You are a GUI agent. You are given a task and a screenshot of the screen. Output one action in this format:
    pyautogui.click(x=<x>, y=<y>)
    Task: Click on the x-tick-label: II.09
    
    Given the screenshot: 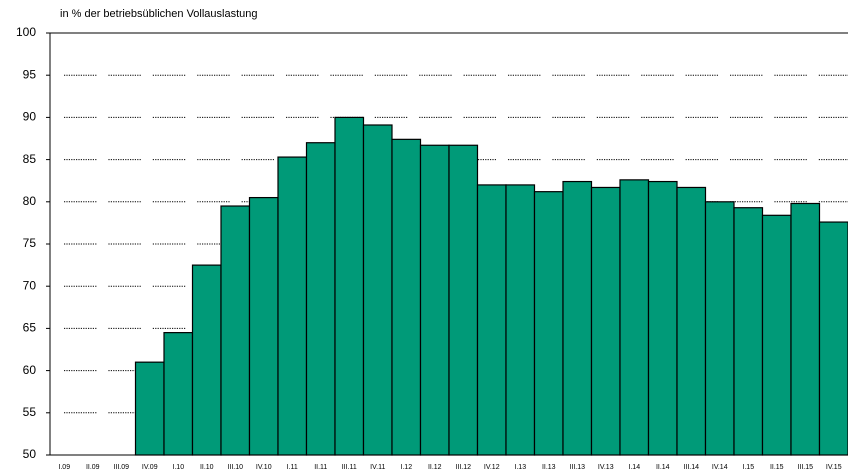 What is the action you would take?
    pyautogui.click(x=93, y=467)
    